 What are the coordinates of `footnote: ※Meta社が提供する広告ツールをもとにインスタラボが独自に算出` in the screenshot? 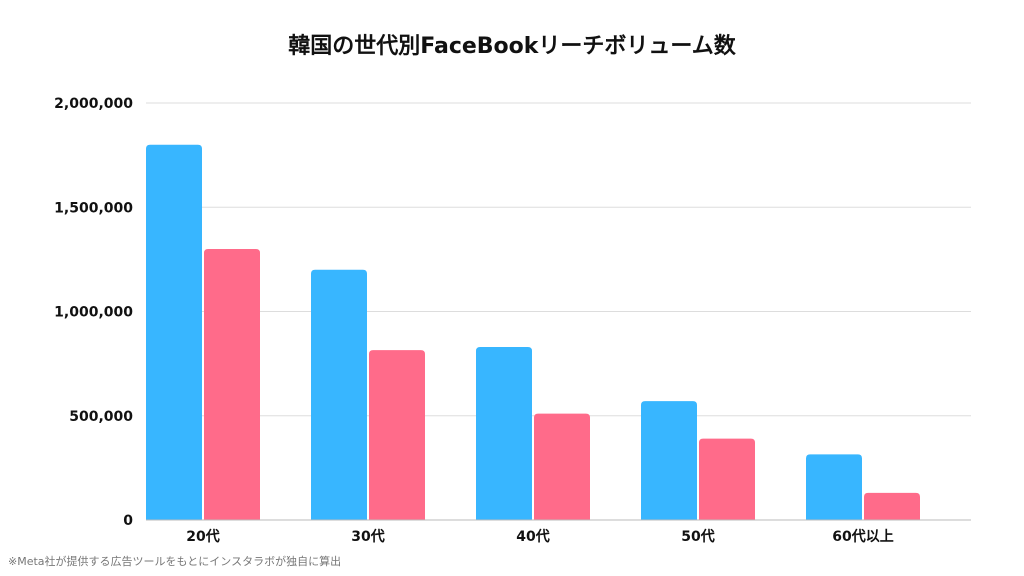 It's located at (175, 561).